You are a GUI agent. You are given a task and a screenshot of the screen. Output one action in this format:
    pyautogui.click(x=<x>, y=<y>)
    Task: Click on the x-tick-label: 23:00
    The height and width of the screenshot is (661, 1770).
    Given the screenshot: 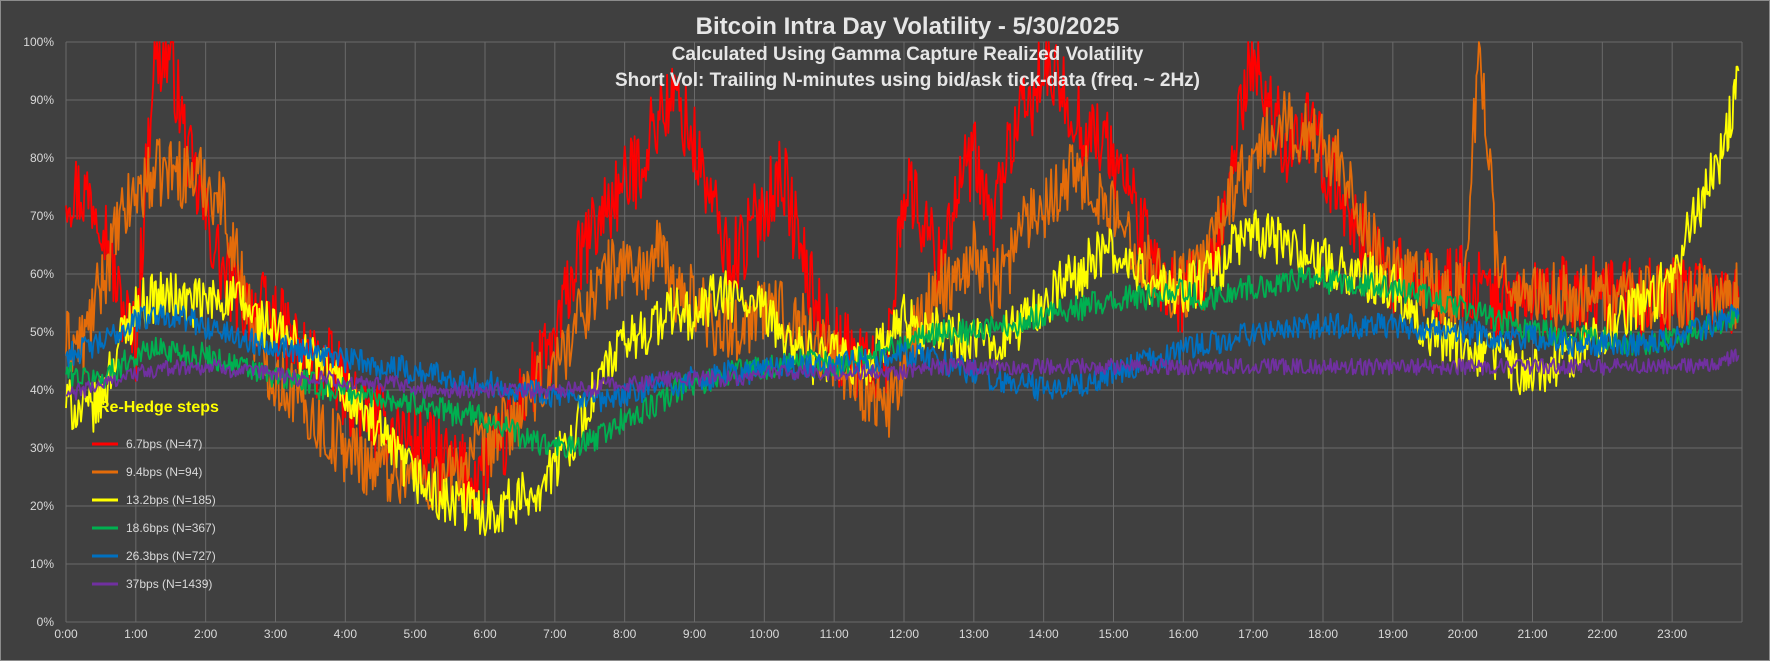 What is the action you would take?
    pyautogui.click(x=1672, y=634)
    